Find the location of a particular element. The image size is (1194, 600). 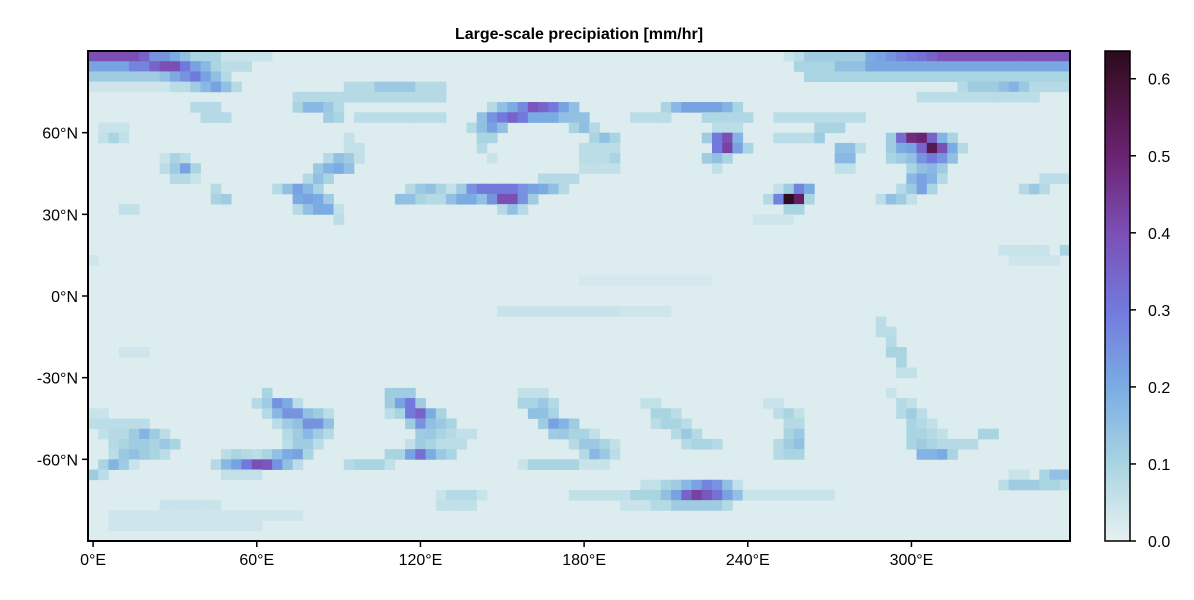

chart-title: Large-scale precipiation [mm/hr] is located at coordinates (579, 34).